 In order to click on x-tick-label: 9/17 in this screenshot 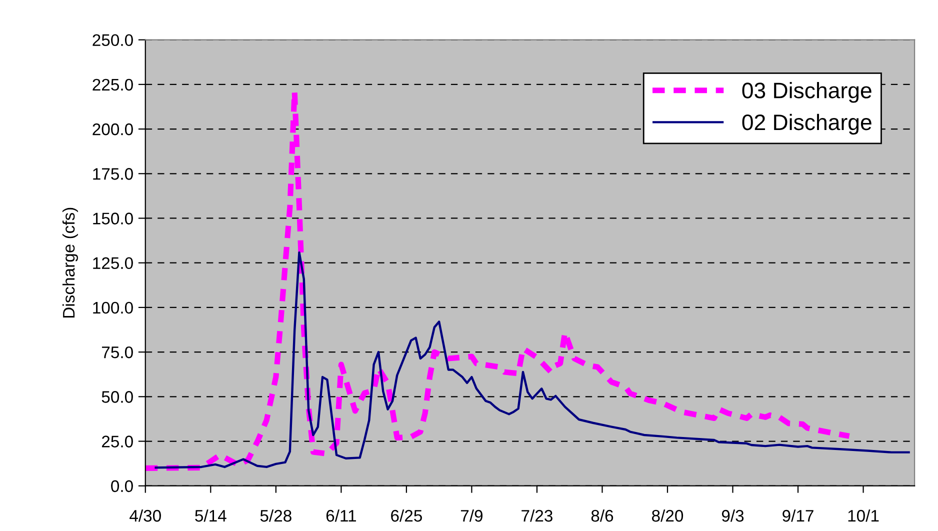, I will do `click(798, 515)`.